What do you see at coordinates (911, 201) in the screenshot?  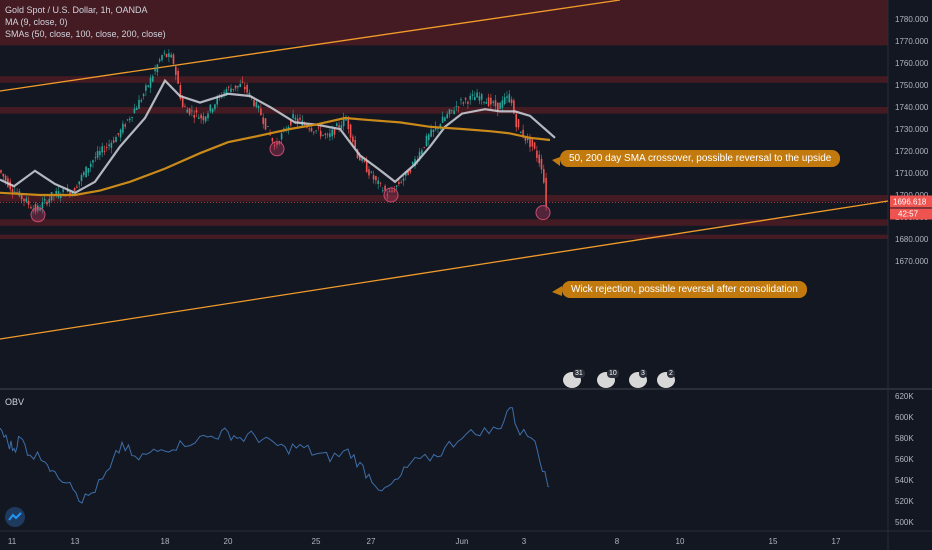 I see `current-price-badge` at bounding box center [911, 201].